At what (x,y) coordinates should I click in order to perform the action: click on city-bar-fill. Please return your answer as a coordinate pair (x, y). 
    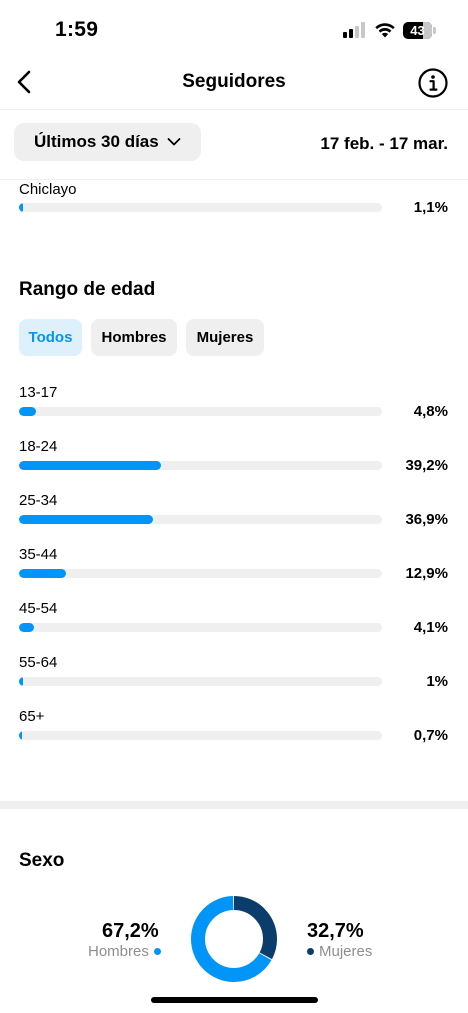
    Looking at the image, I should click on (21, 207).